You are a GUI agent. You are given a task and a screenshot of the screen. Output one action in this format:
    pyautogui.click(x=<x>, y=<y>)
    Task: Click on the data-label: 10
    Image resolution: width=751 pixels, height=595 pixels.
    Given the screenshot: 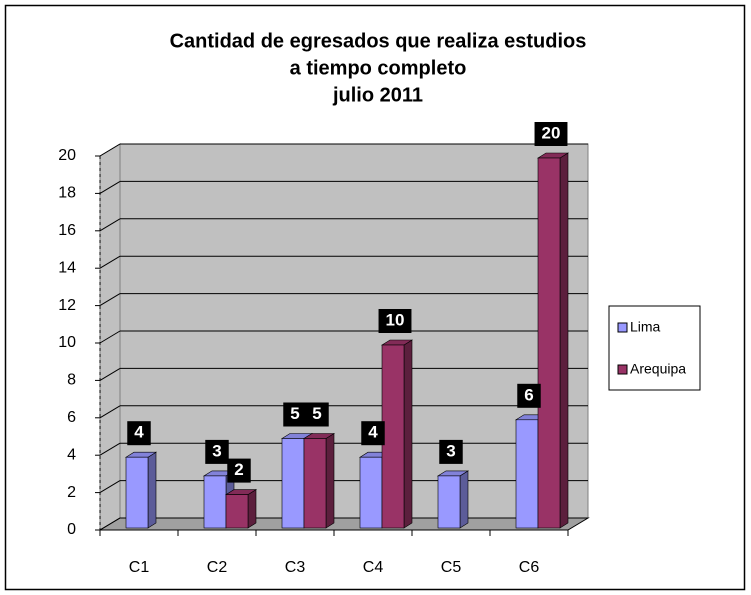 What is the action you would take?
    pyautogui.click(x=395, y=319)
    